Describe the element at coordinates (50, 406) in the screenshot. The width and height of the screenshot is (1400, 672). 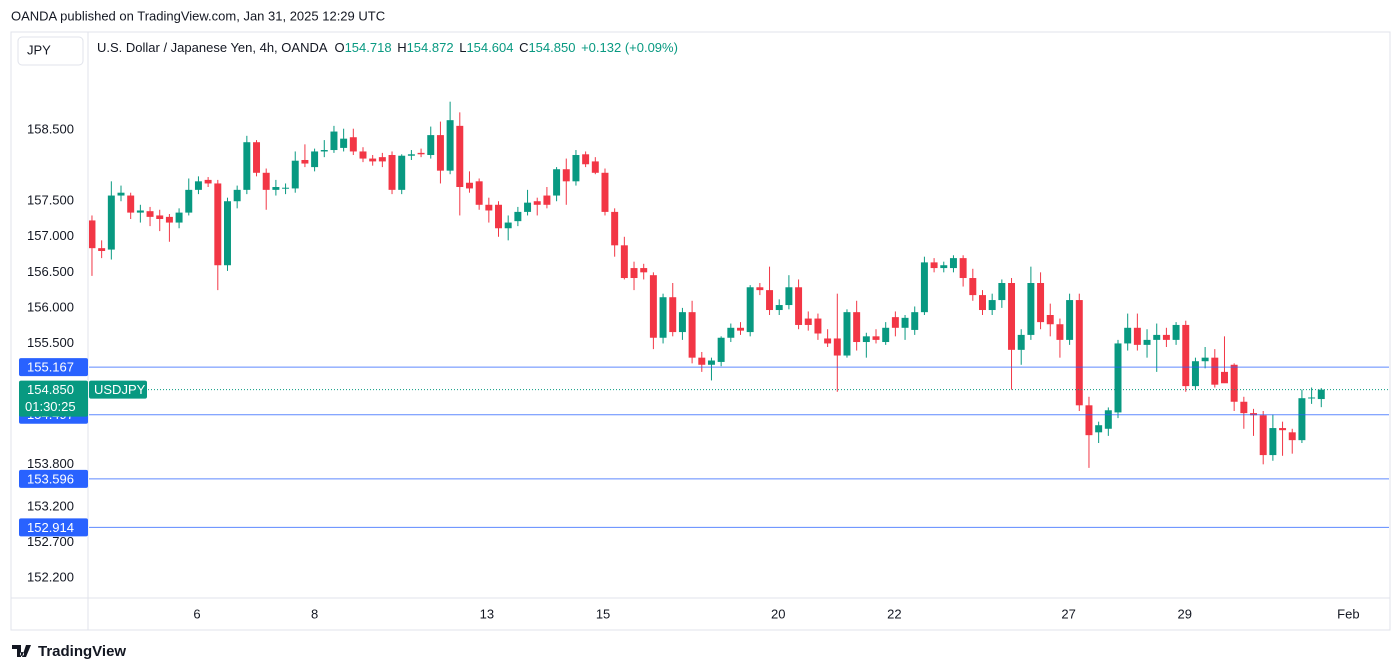
I see `countdown: 01:30:25` at that location.